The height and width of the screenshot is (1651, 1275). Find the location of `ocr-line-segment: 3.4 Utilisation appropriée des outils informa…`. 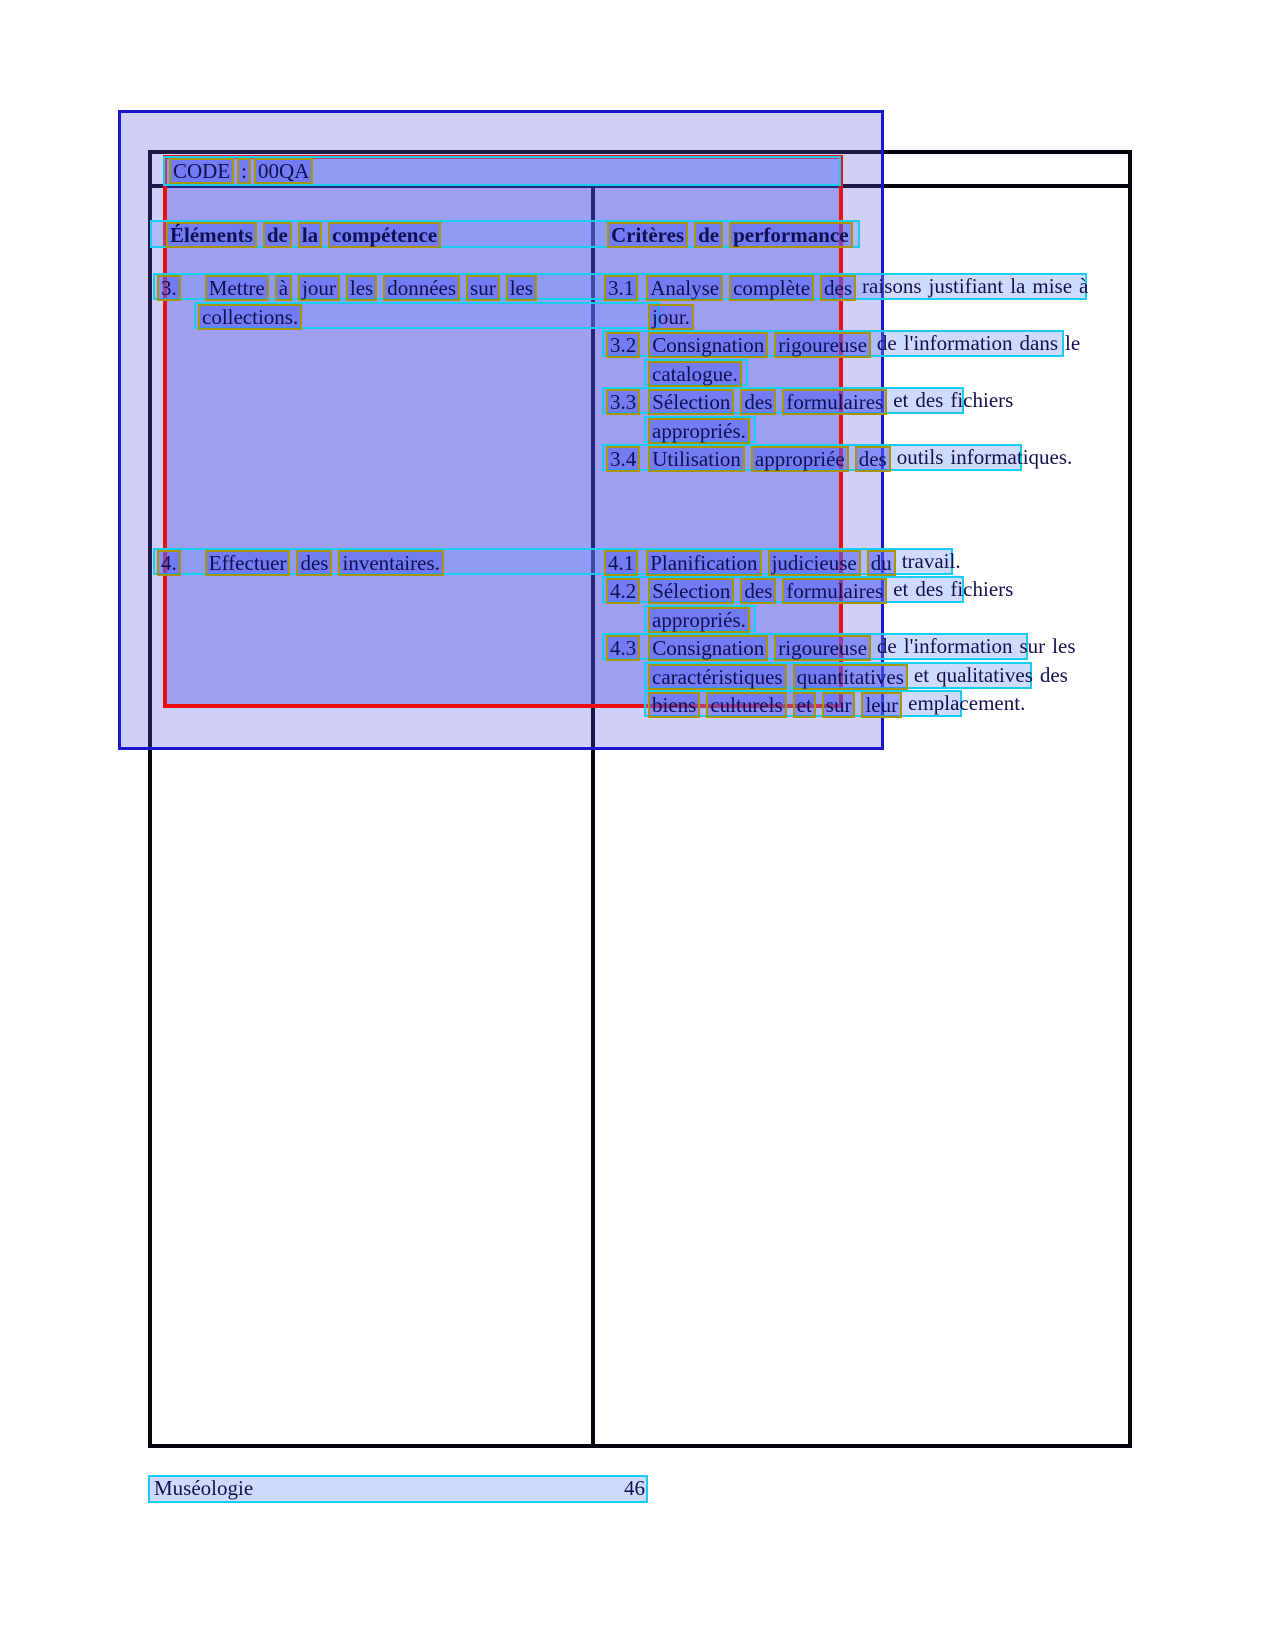

ocr-line-segment: 3.4 Utilisation appropriée des outils informa… is located at coordinates (842, 459).